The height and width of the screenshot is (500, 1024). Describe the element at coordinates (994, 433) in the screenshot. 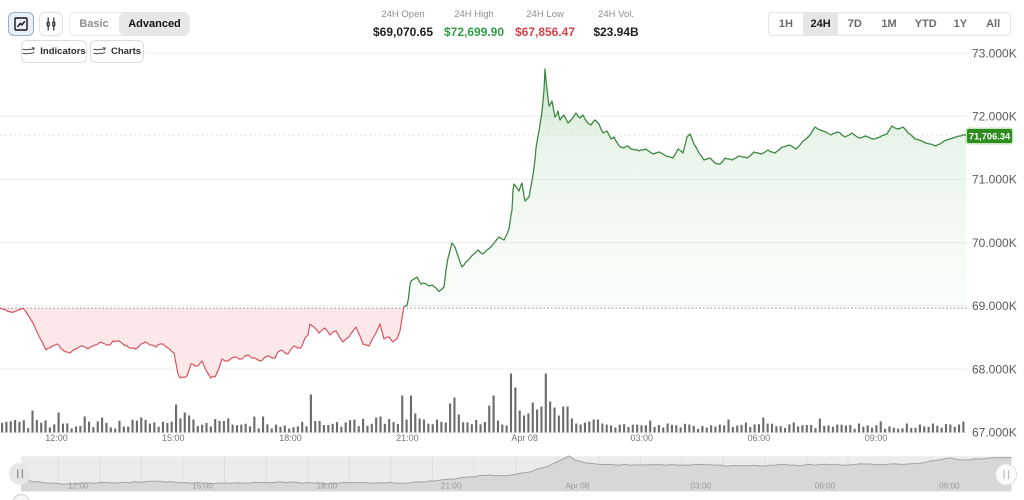

I see `svg-text: 67.000K` at that location.